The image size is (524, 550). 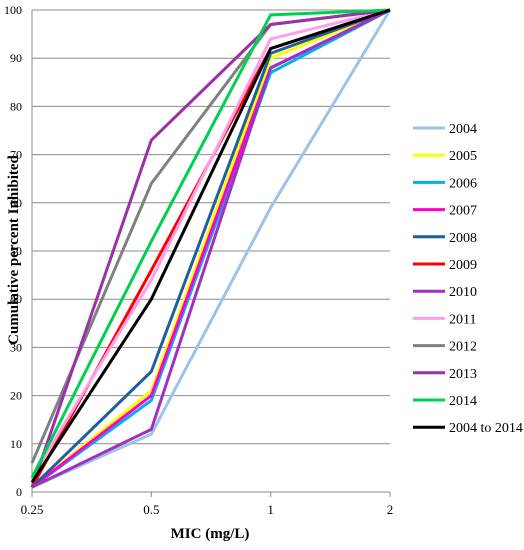 I want to click on x-tick-labels: 0.25 0.5 1 2, so click(x=207, y=504).